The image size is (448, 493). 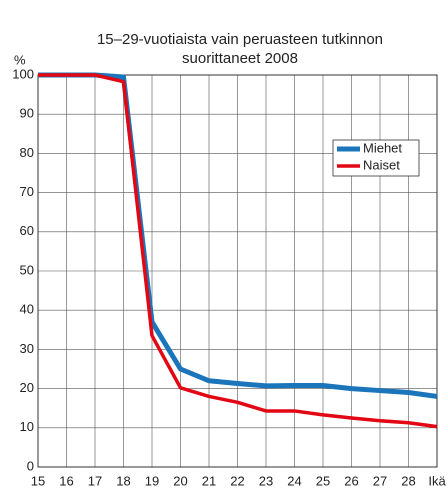 I want to click on y-tick-label: 30, so click(x=27, y=348).